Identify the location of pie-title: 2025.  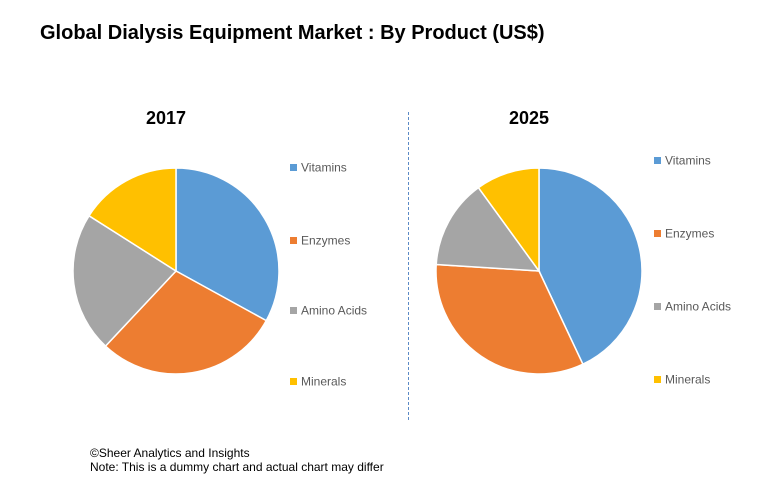
(529, 118).